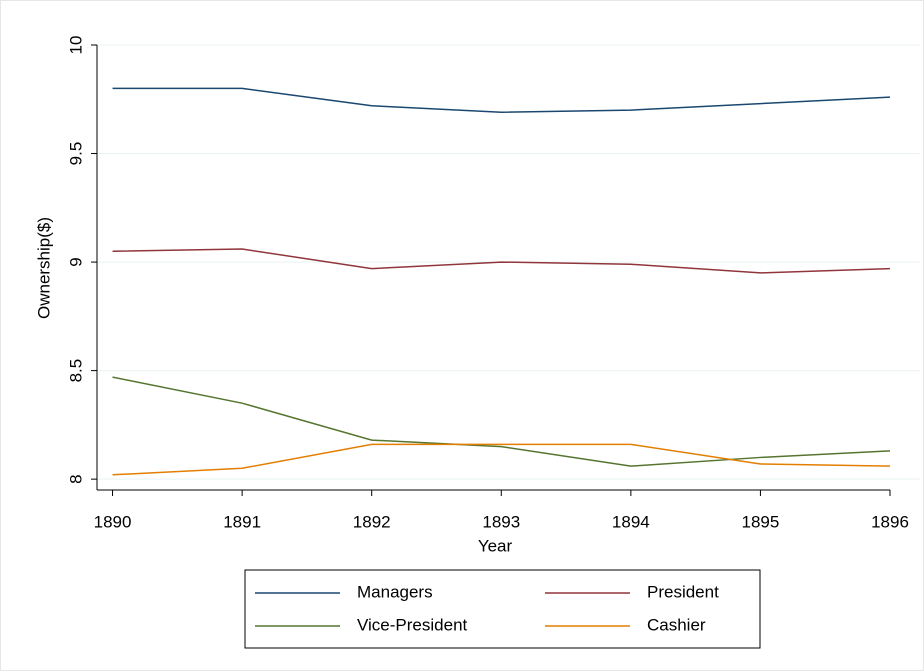  I want to click on x-tick-label: 1896, so click(890, 521).